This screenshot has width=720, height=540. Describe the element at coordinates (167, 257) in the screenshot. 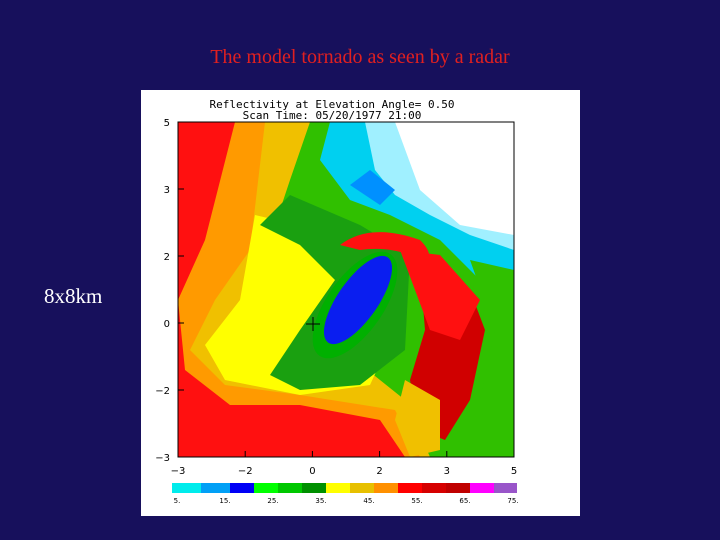

I see `y-tick-label: 2` at that location.